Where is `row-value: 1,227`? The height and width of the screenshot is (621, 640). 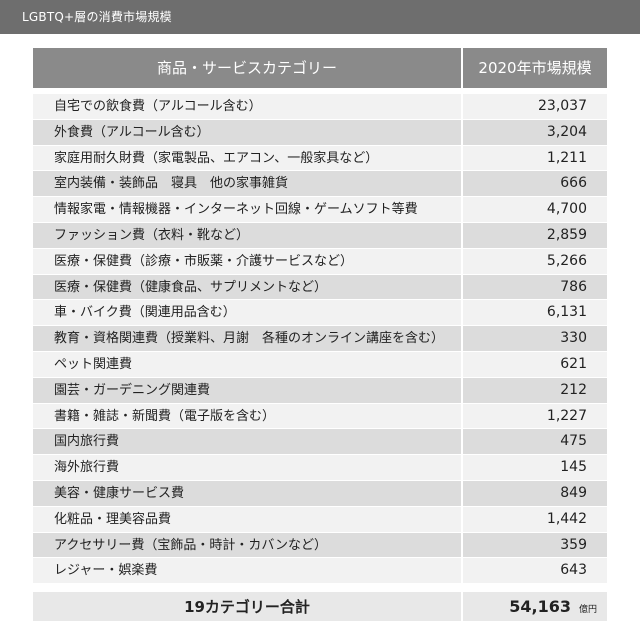
row-value: 1,227 is located at coordinates (566, 415).